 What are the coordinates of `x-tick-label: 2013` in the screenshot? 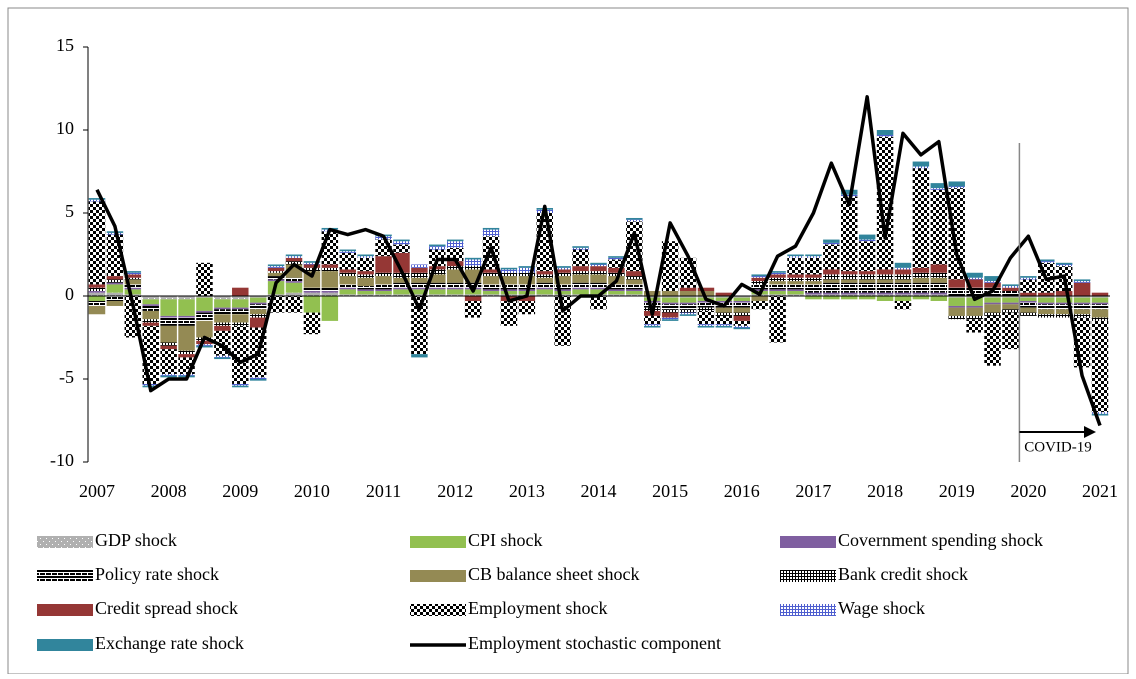 It's located at (527, 491).